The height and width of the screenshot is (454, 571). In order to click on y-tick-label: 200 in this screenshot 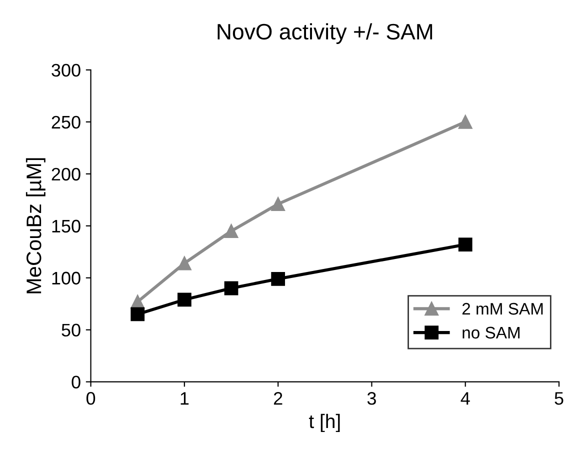, I will do `click(66, 174)`.